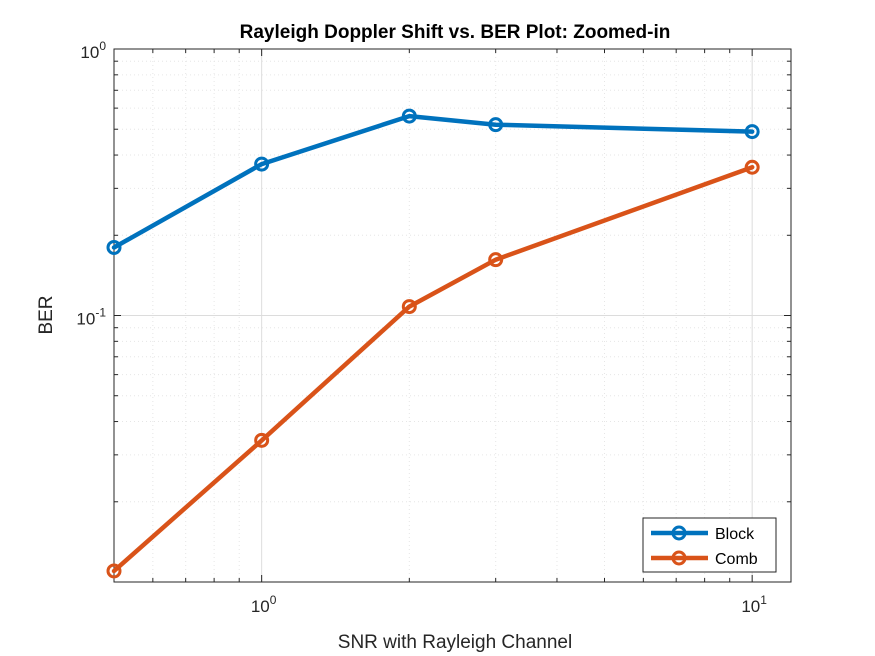  I want to click on legend: Block Comb, so click(709, 545).